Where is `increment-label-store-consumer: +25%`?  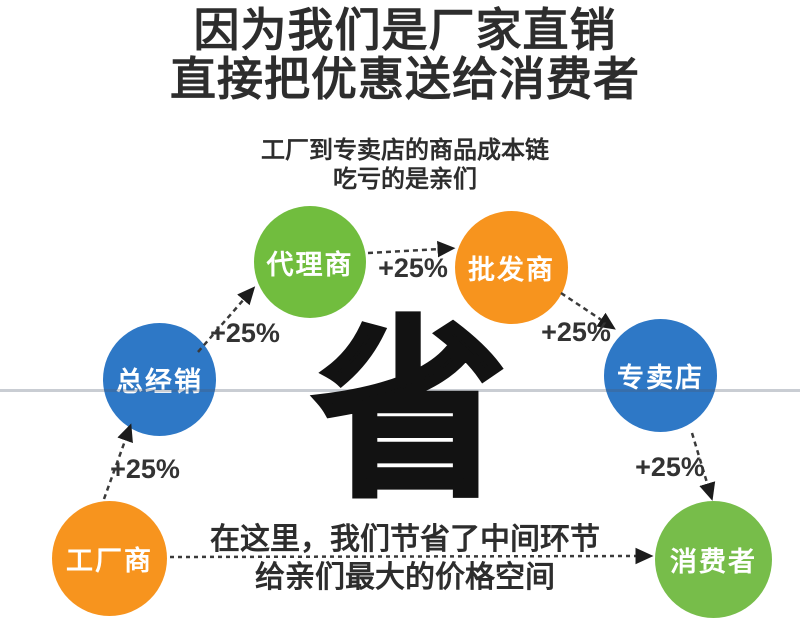 increment-label-store-consumer: +25% is located at coordinates (670, 467).